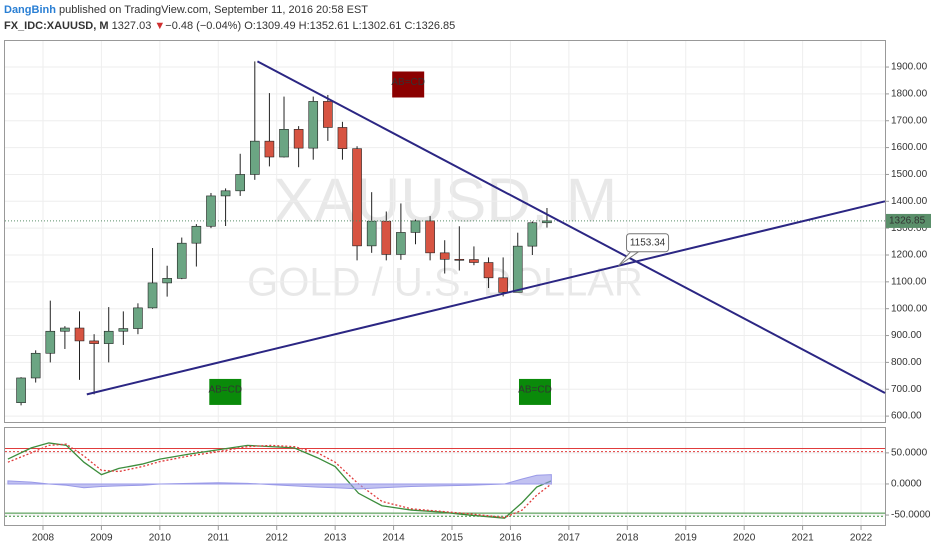 The width and height of the screenshot is (932, 550). I want to click on y-tick-label: -50.0000, so click(911, 515).